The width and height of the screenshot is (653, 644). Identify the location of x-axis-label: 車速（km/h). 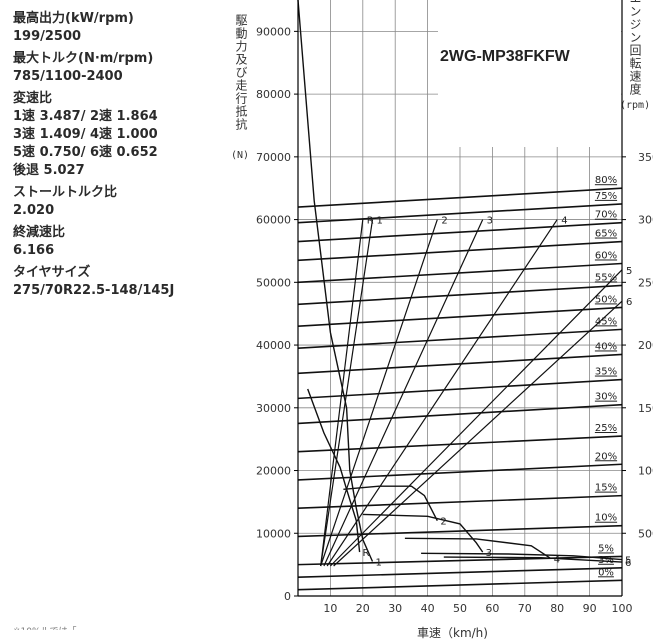
(452, 633).